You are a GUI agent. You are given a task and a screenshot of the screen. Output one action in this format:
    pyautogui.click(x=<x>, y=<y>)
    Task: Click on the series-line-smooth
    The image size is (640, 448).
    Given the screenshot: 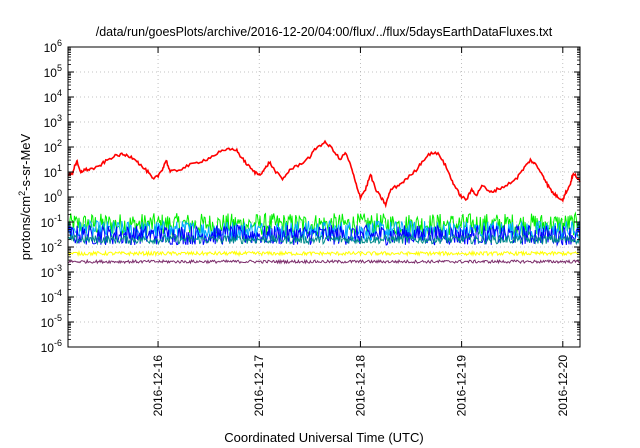 What is the action you would take?
    pyautogui.click(x=324, y=174)
    